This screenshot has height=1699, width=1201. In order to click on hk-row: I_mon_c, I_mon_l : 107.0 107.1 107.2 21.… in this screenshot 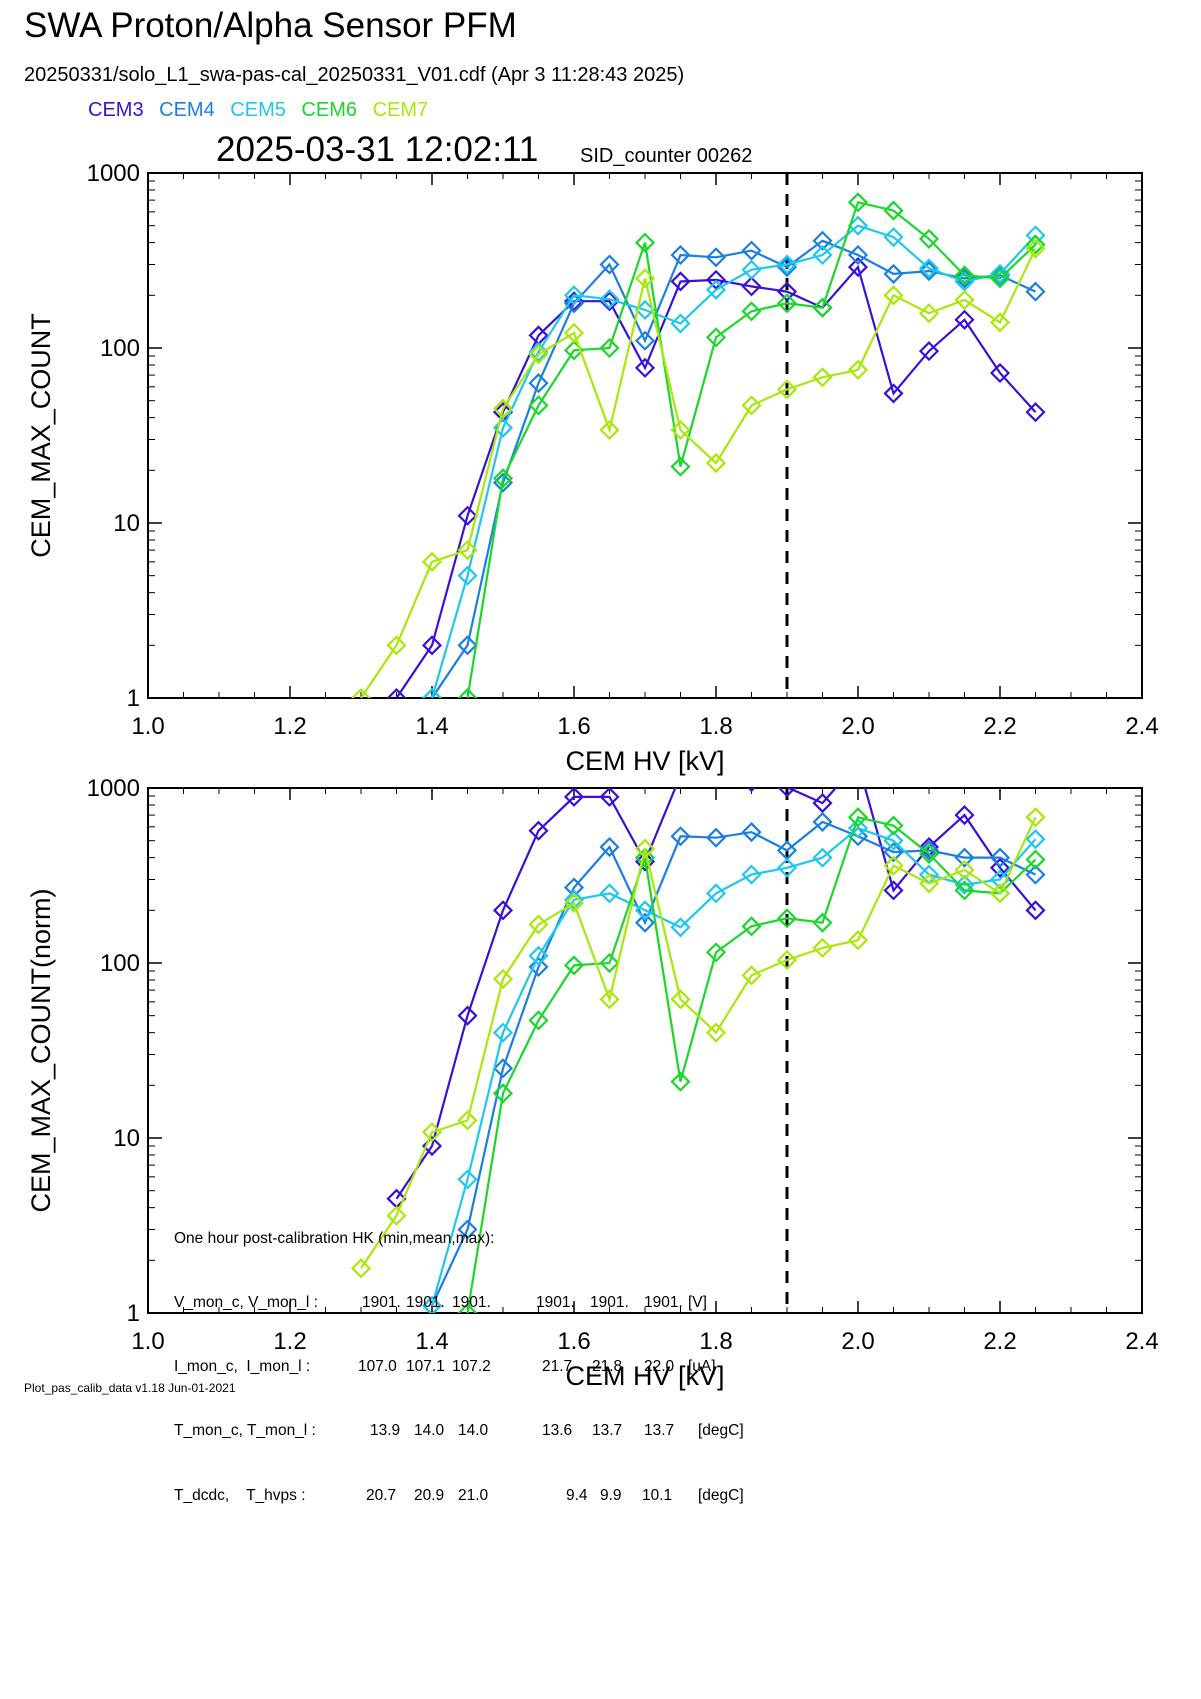, I will do `click(445, 1366)`.